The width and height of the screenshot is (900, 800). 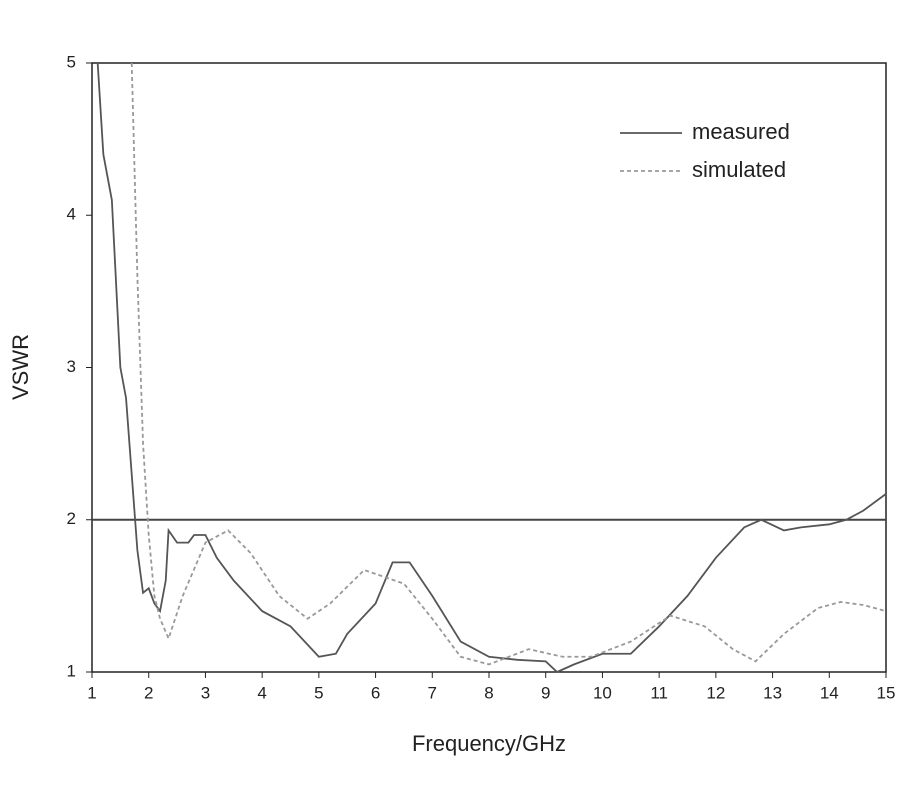 I want to click on x-tick-label: 15, so click(x=886, y=692).